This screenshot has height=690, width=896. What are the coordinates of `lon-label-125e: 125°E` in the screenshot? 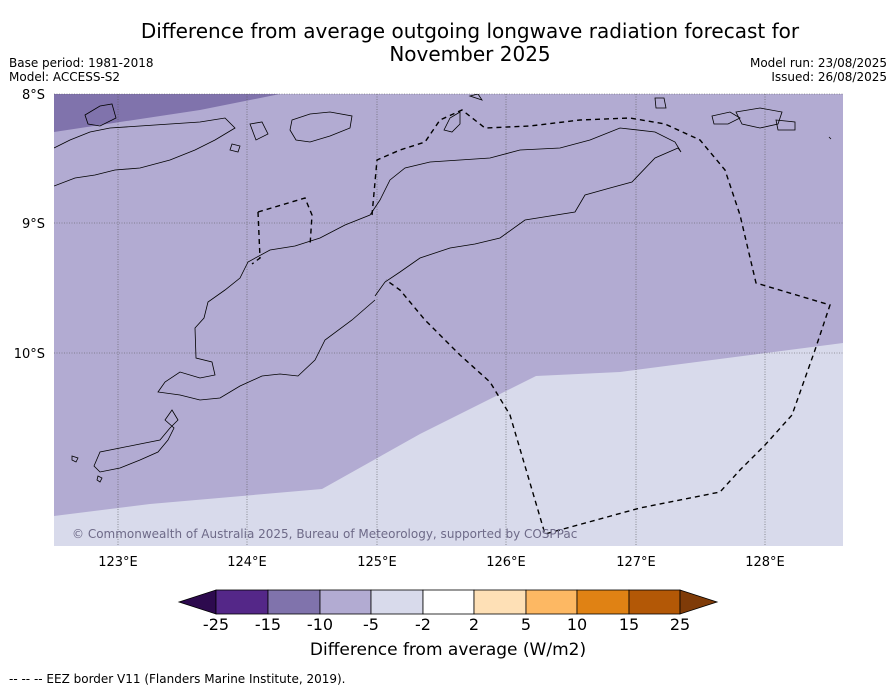 It's located at (377, 562).